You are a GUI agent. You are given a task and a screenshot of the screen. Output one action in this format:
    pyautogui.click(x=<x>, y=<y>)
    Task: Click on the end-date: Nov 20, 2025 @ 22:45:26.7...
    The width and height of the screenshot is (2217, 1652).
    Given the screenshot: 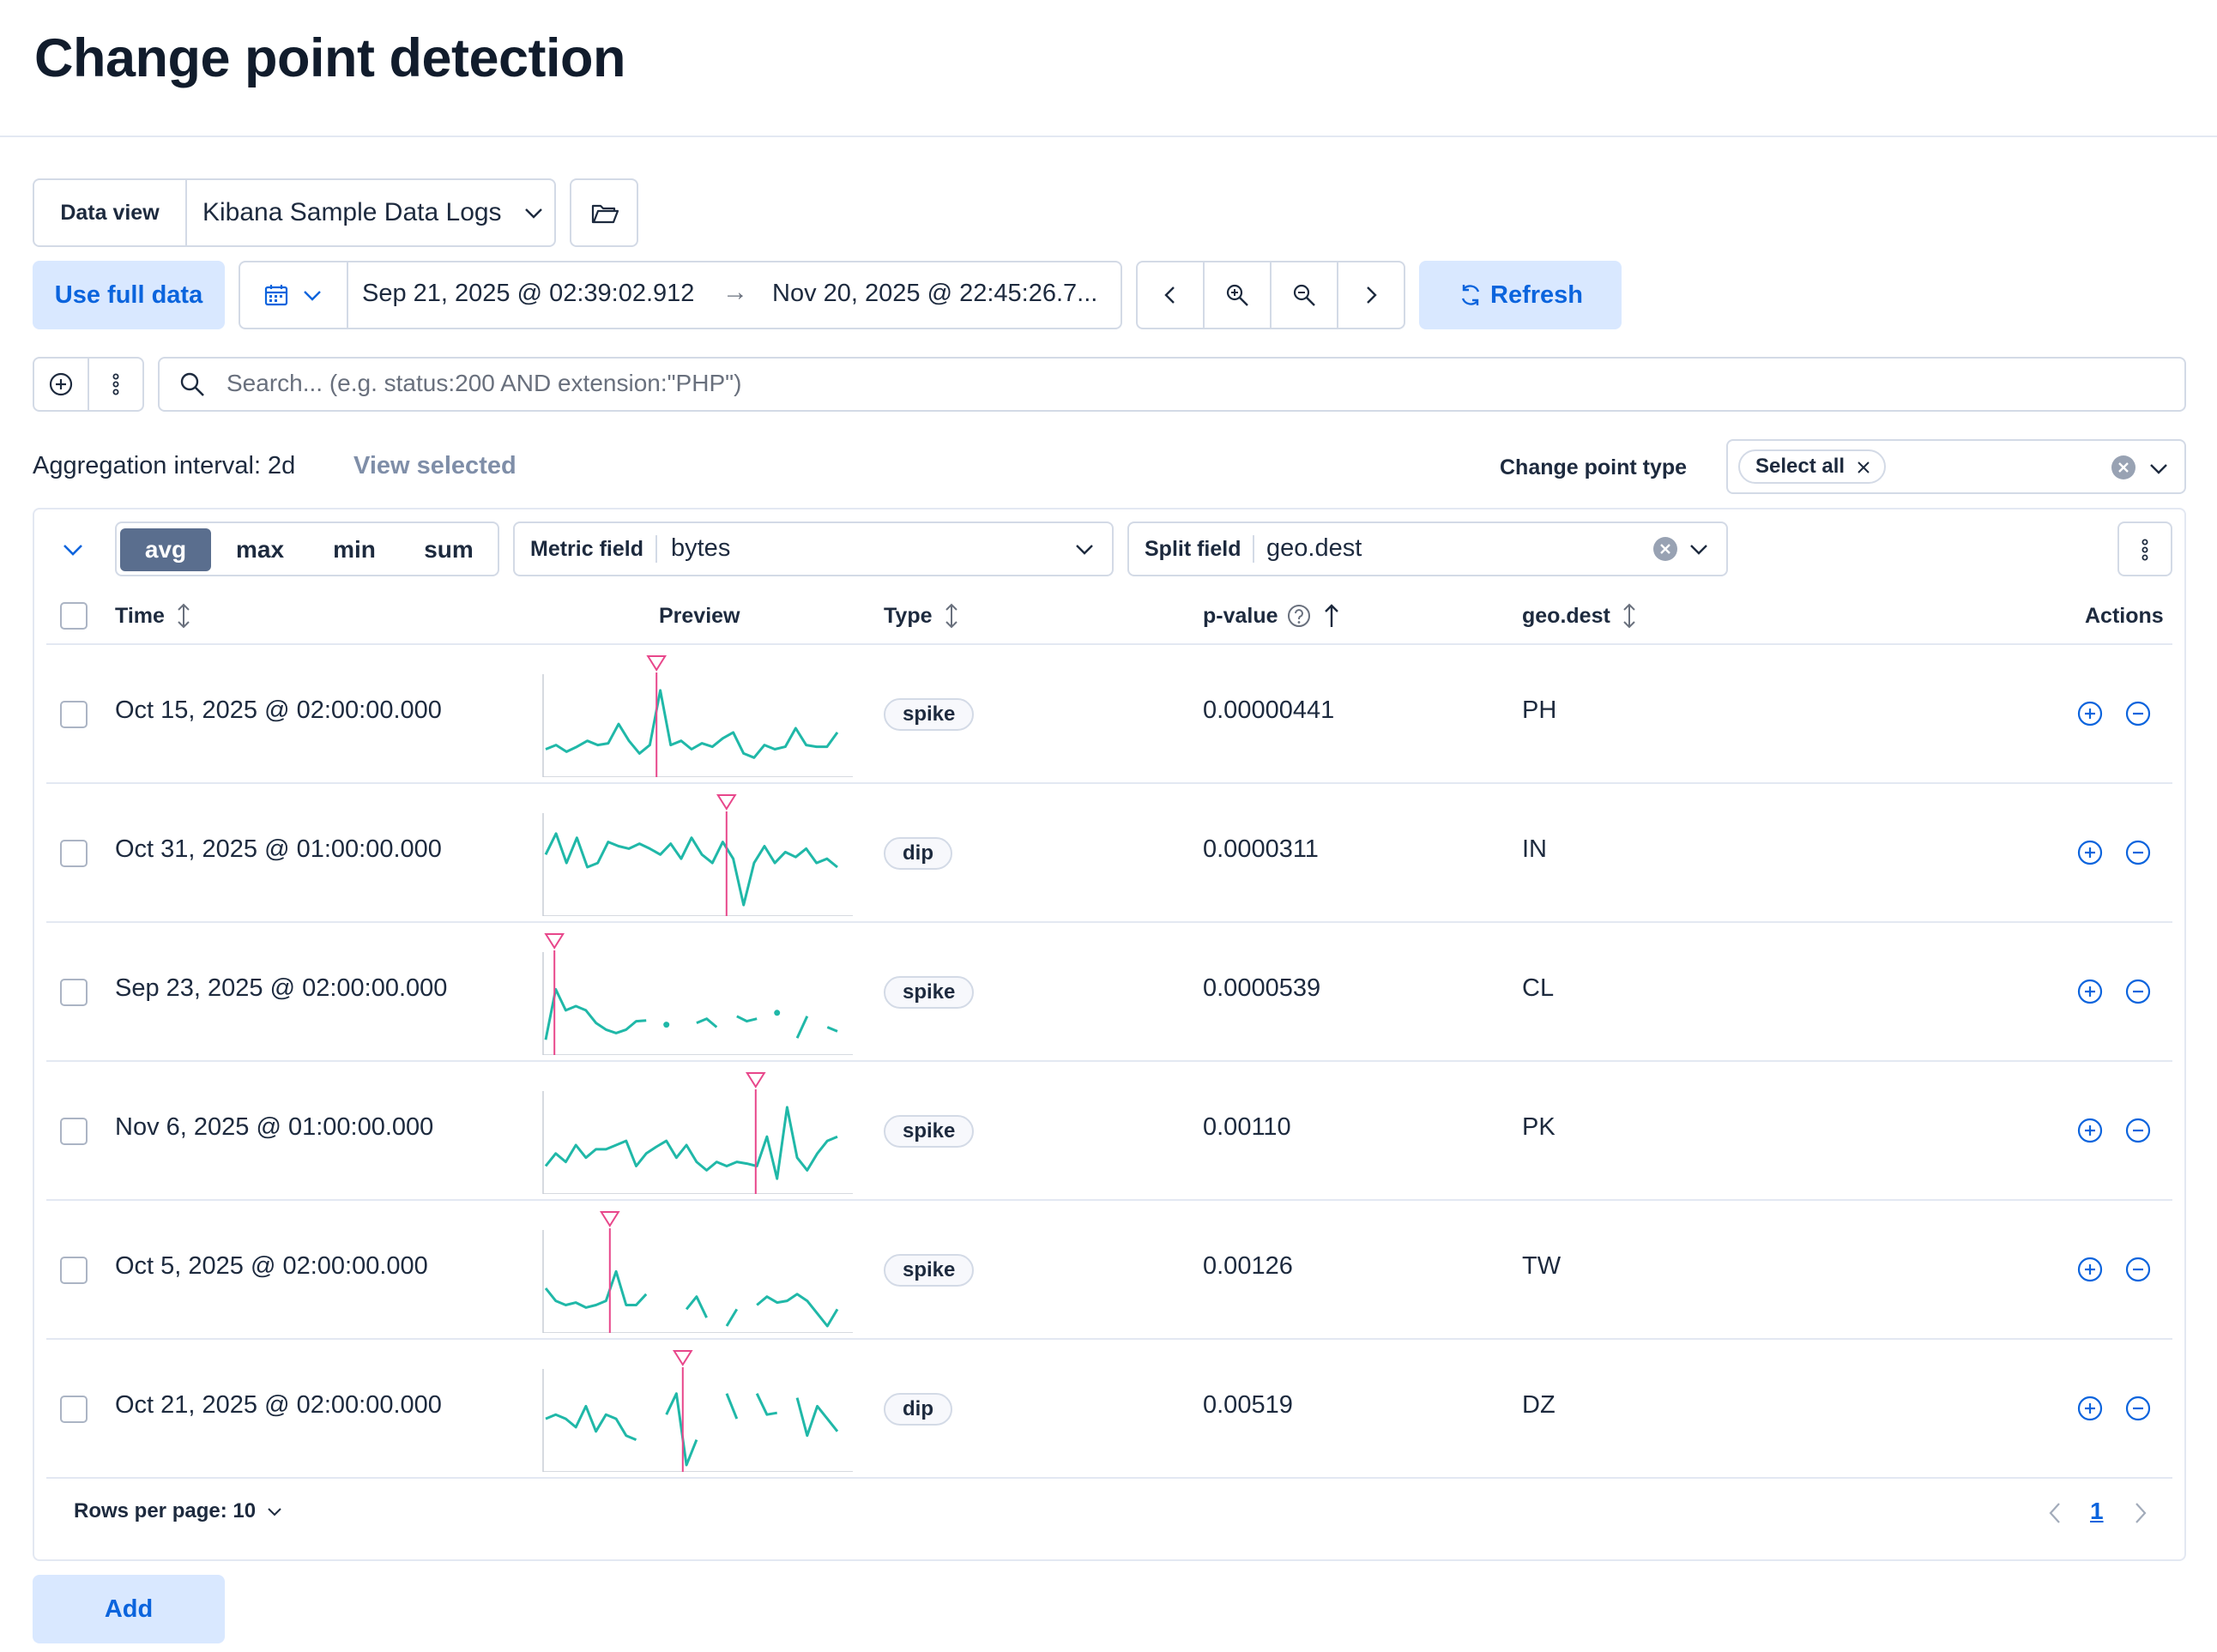 What is the action you would take?
    pyautogui.click(x=935, y=293)
    